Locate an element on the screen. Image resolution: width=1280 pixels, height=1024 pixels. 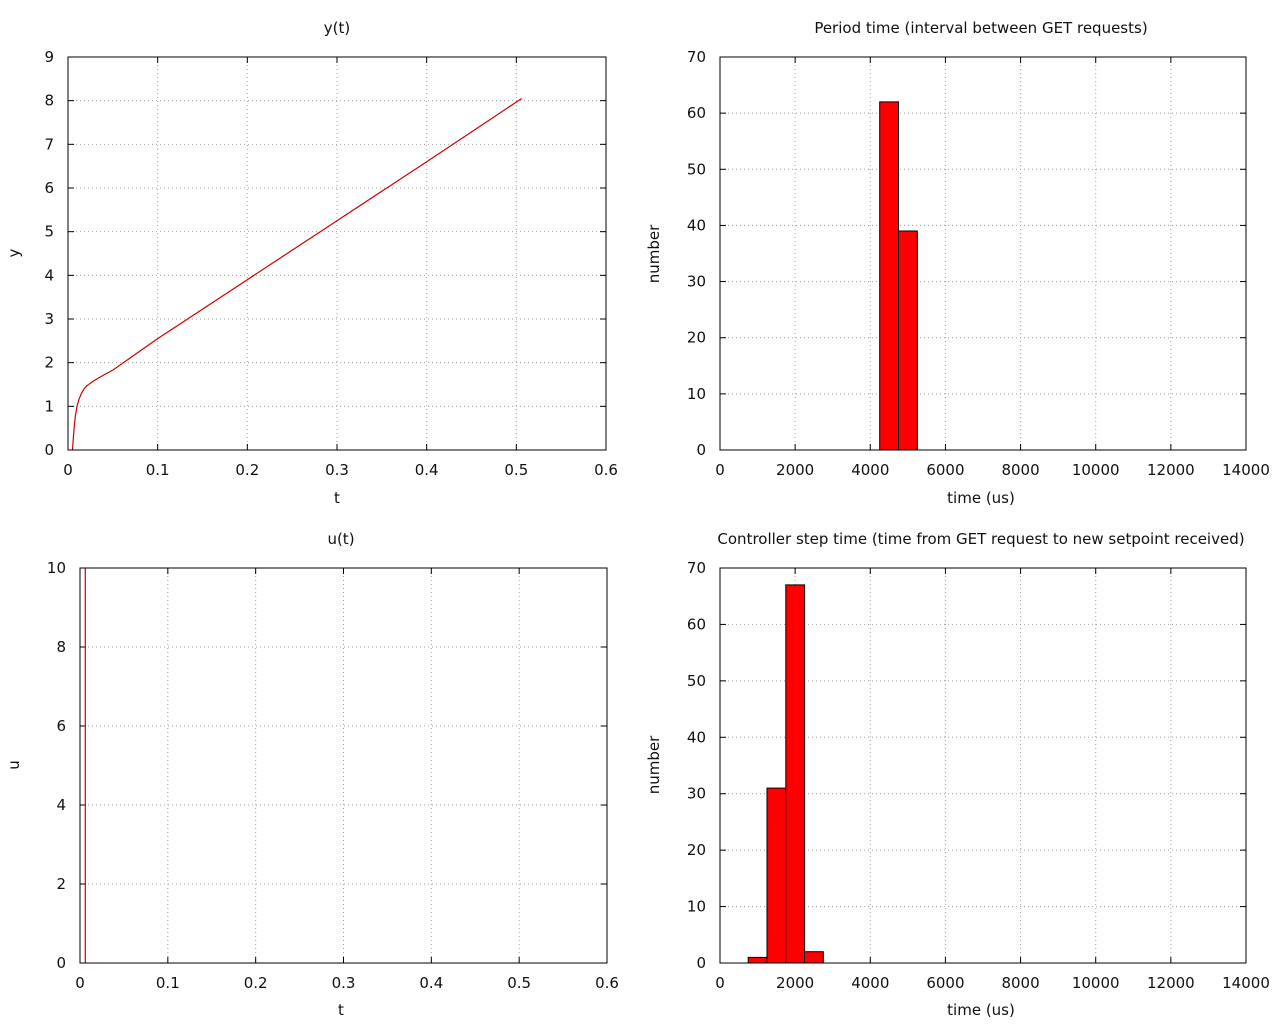
y-tick-label: 9 is located at coordinates (49, 57).